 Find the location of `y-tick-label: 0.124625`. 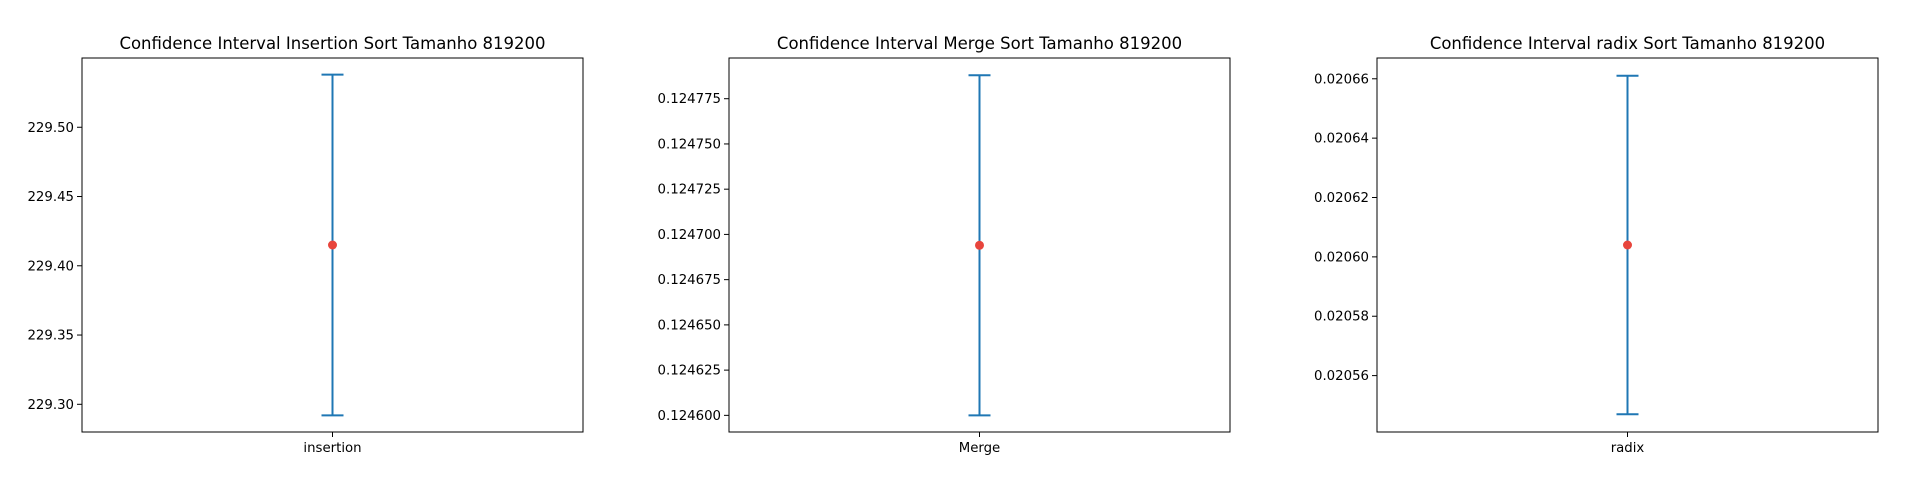

y-tick-label: 0.124625 is located at coordinates (689, 371).